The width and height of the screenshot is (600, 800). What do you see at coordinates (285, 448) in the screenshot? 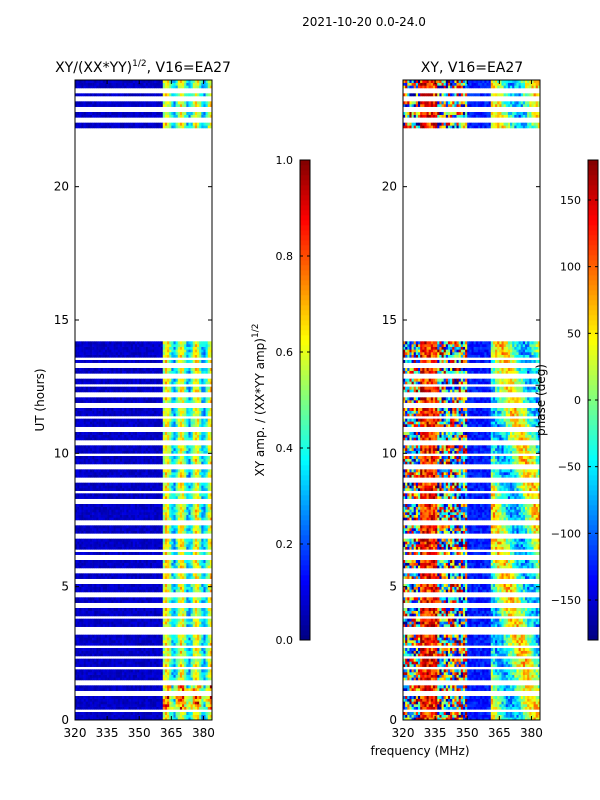
I see `colorbar-tick-label: 0.4` at bounding box center [285, 448].